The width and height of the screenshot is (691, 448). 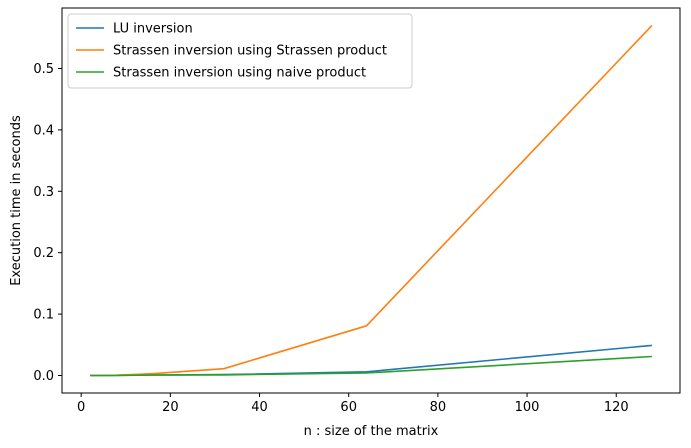 I want to click on x-tick-label: 80, so click(x=438, y=407).